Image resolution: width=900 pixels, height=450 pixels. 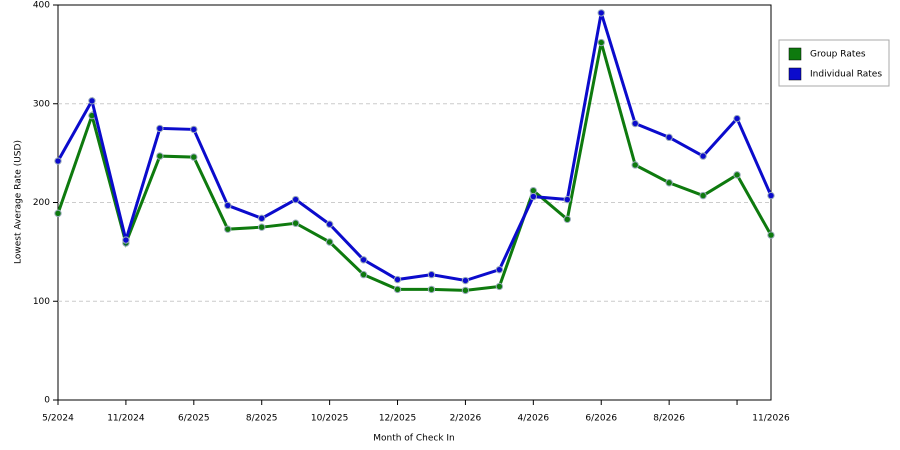 What do you see at coordinates (533, 419) in the screenshot?
I see `x-tick-label: 4/2026` at bounding box center [533, 419].